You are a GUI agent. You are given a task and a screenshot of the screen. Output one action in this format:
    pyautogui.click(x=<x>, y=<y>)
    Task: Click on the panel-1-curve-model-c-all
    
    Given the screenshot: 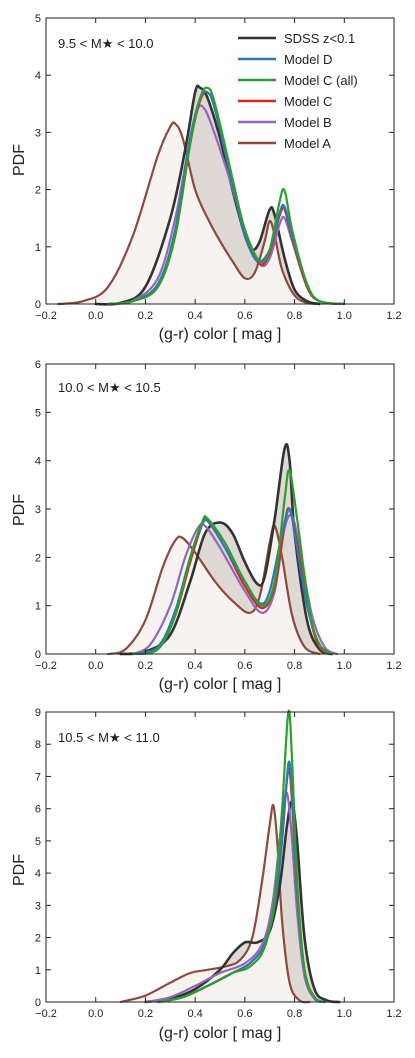 What is the action you would take?
    pyautogui.click(x=226, y=196)
    